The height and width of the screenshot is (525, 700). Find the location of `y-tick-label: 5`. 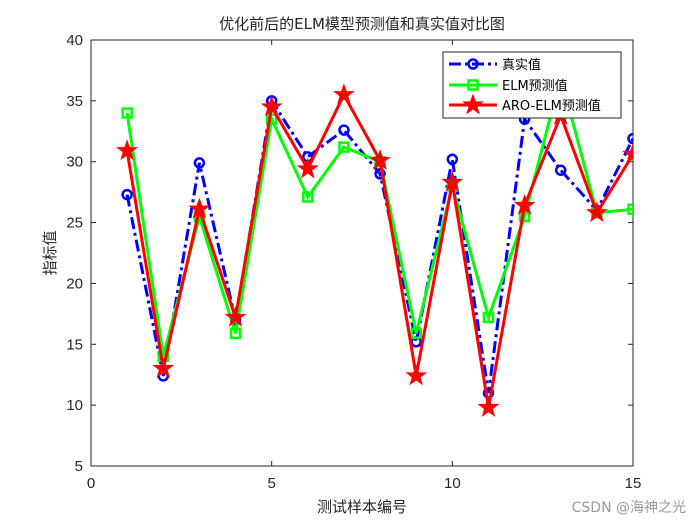

y-tick-label: 5 is located at coordinates (79, 466).